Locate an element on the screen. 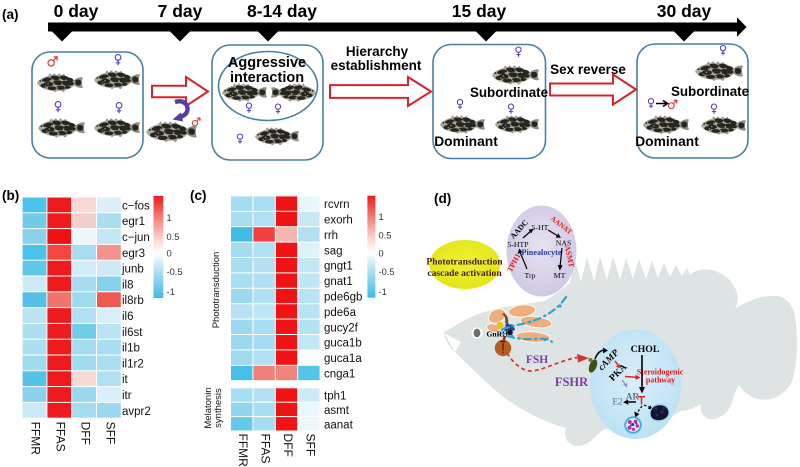 This screenshot has width=800, height=467. svg-text: guca1b is located at coordinates (343, 344).